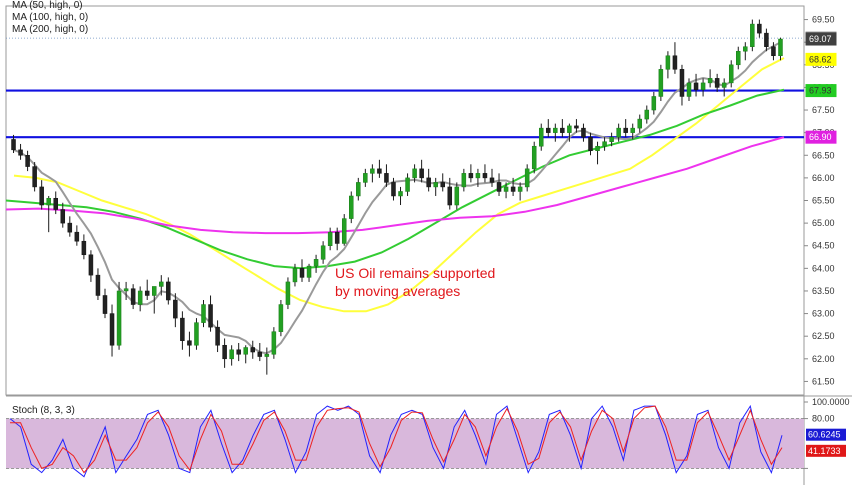  I want to click on annotation-line-1: US Oil remains supported, so click(415, 273).